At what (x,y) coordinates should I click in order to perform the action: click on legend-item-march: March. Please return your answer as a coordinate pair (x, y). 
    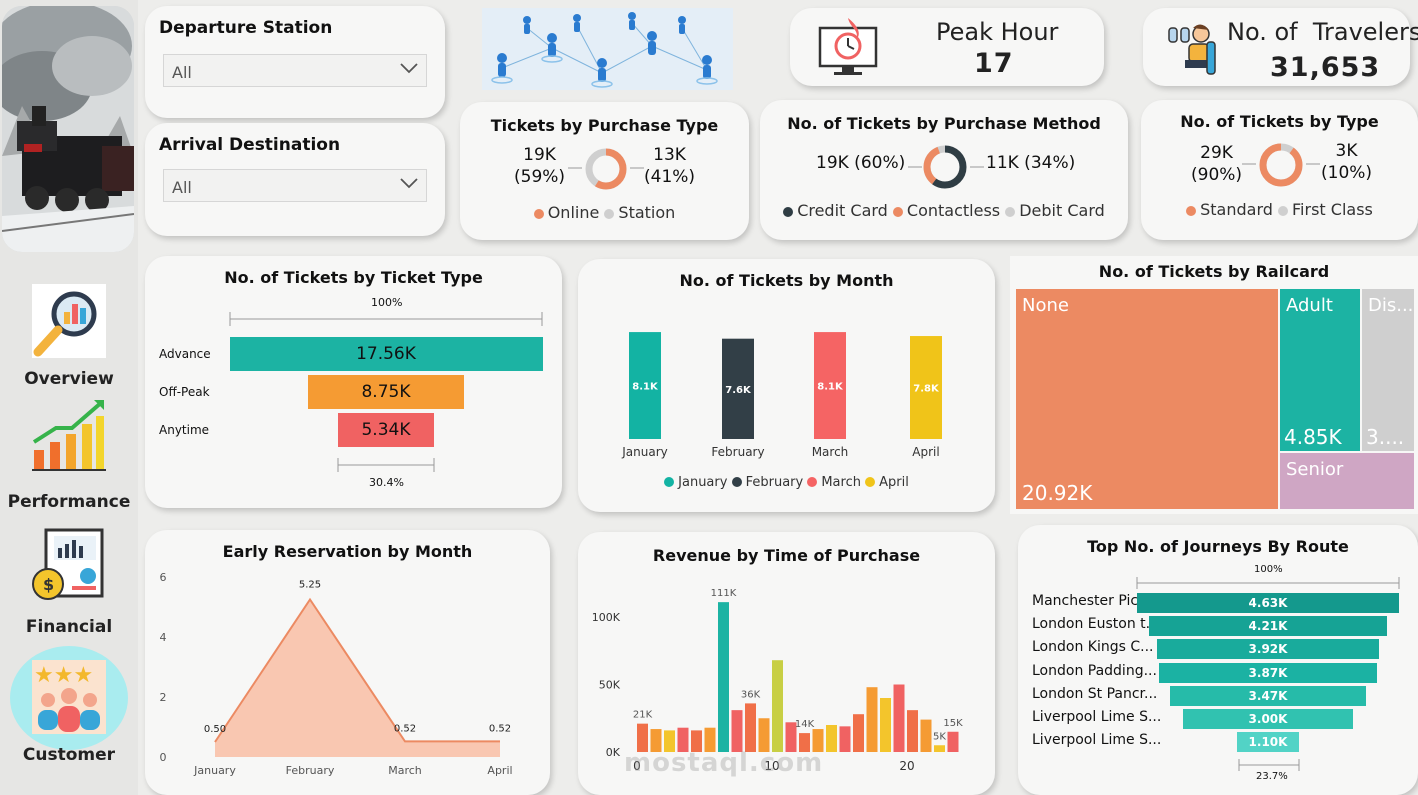
    Looking at the image, I should click on (834, 482).